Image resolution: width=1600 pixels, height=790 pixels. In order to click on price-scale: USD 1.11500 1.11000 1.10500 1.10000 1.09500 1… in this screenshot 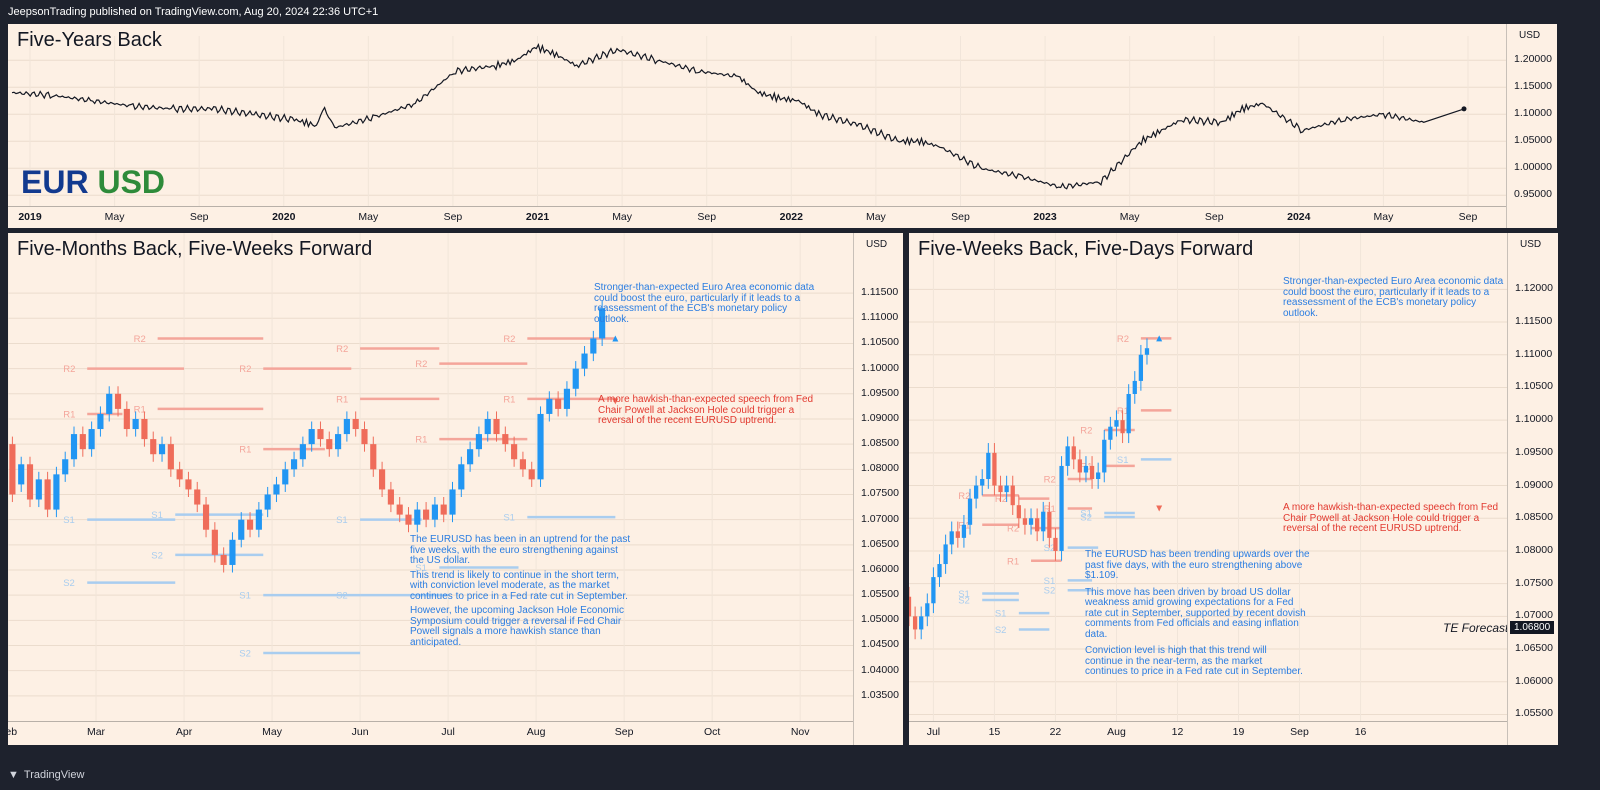, I will do `click(878, 489)`.